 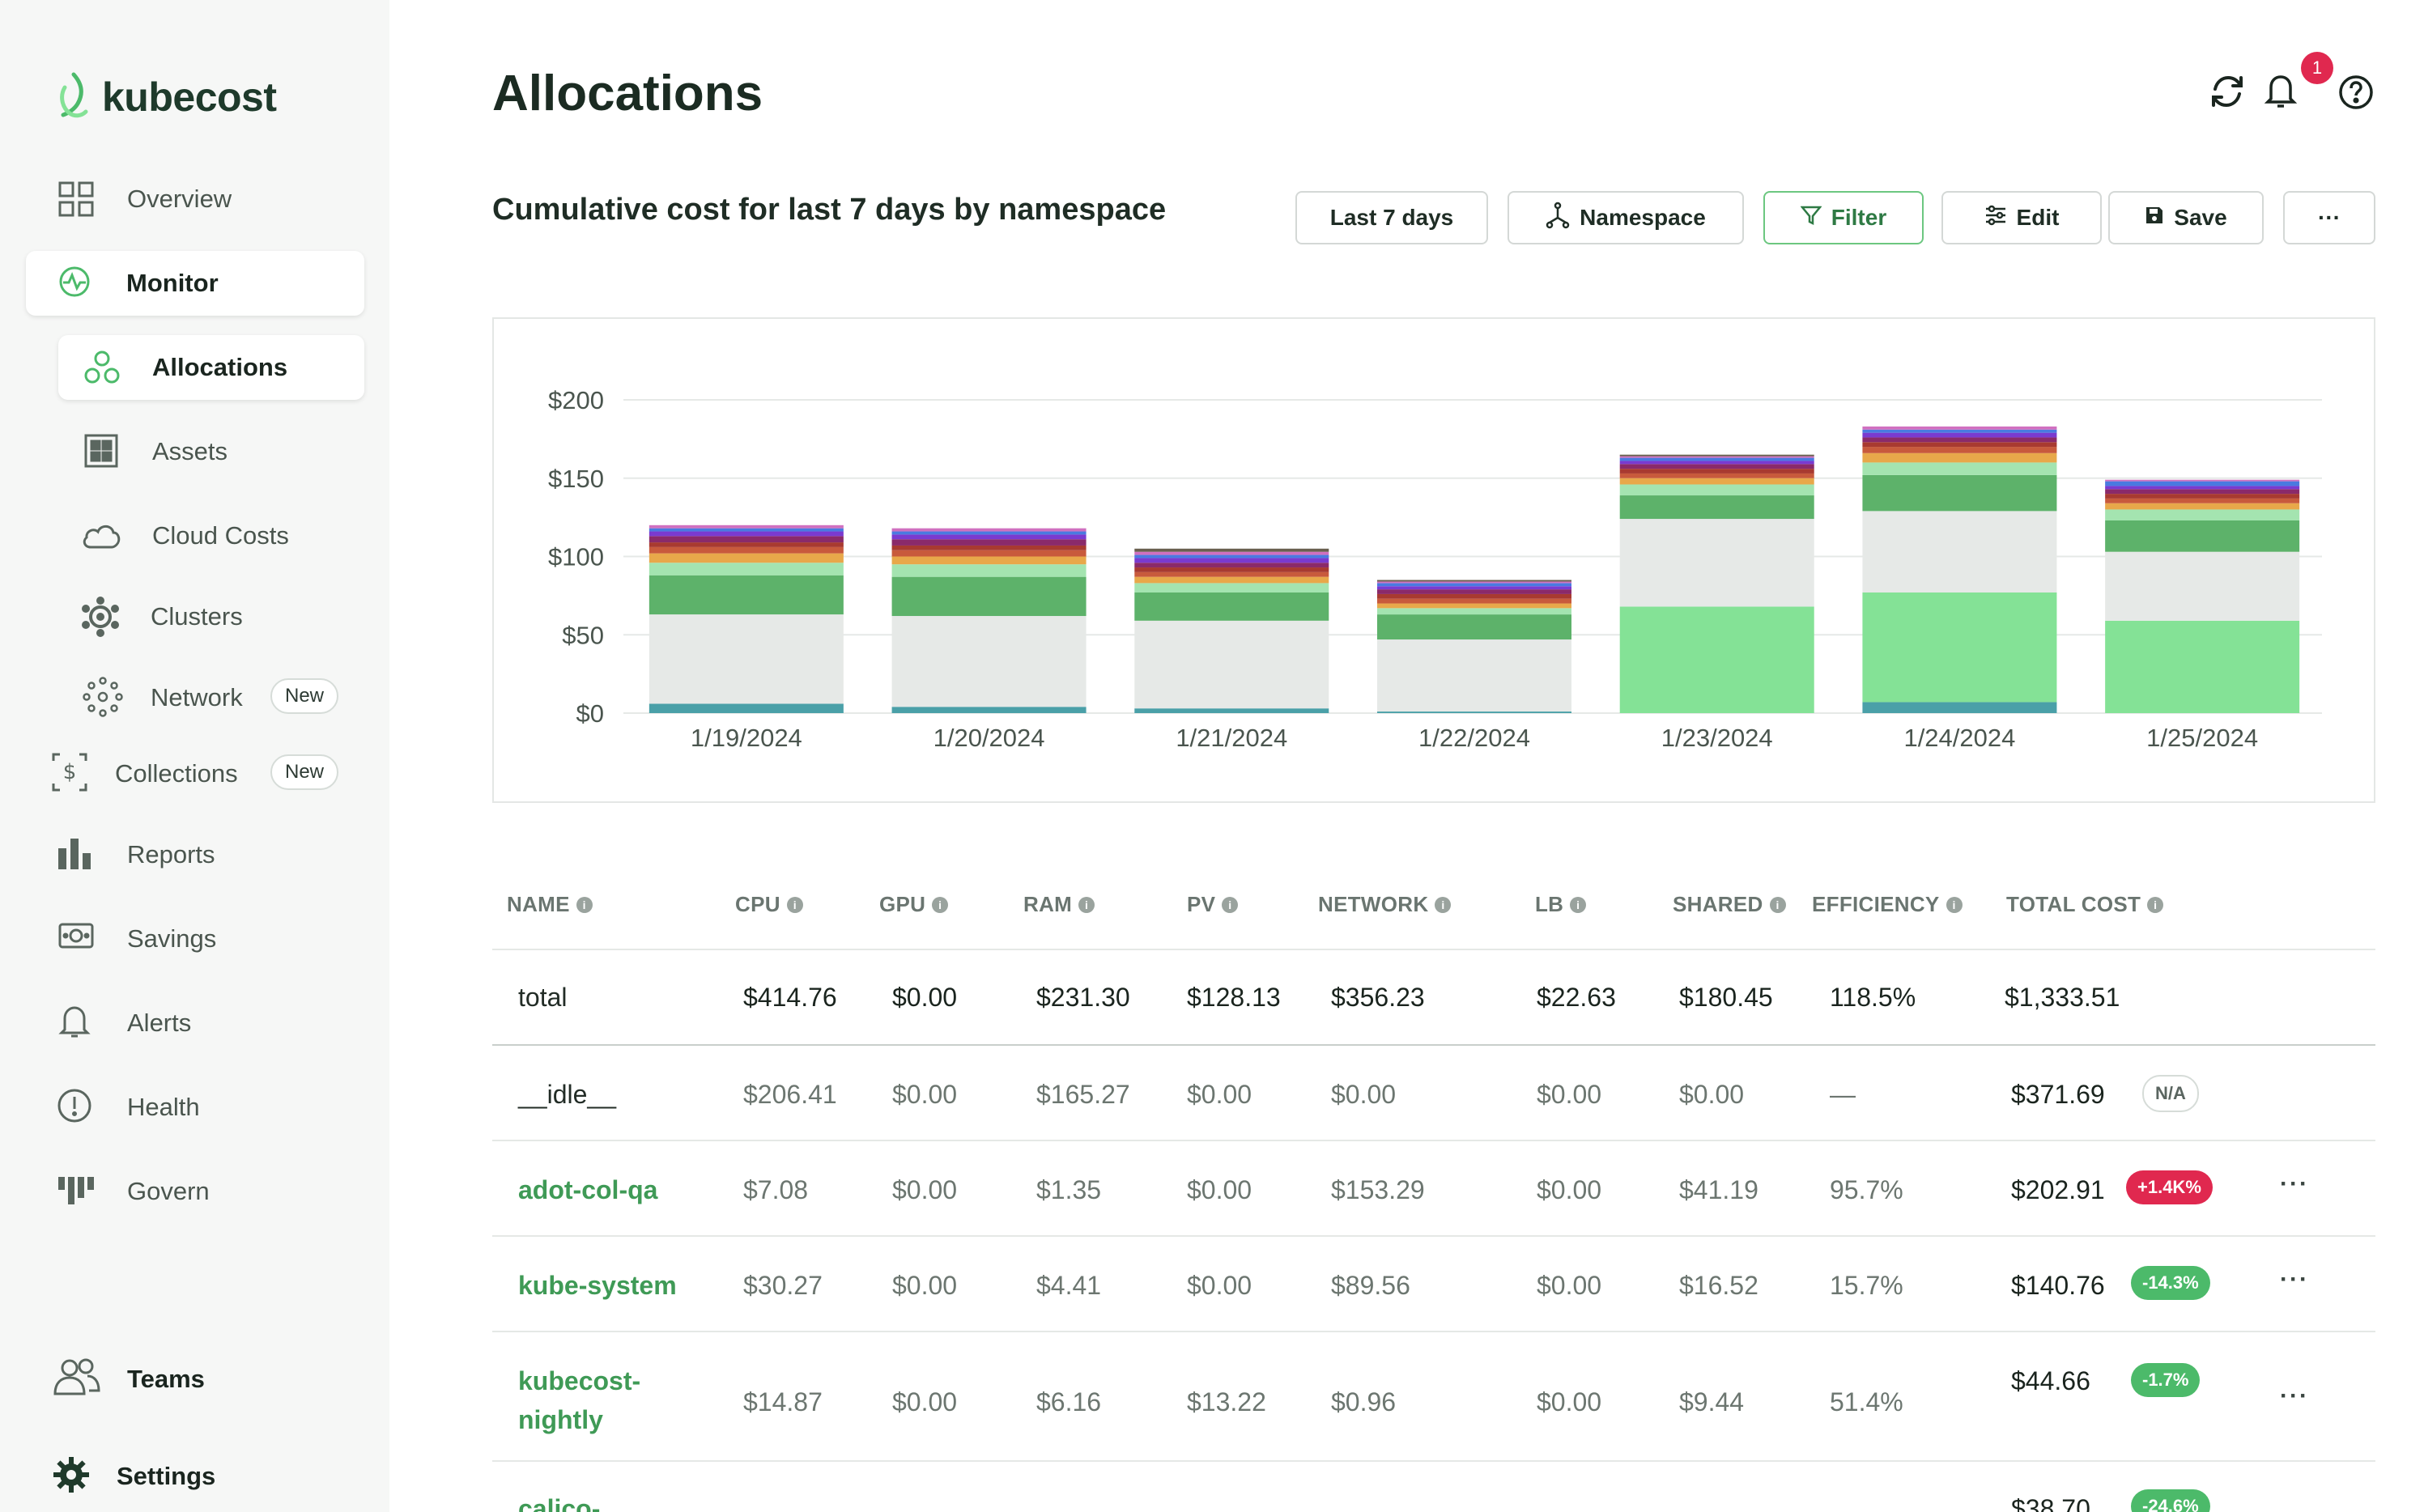 I want to click on column-header: NAME i, so click(x=550, y=904).